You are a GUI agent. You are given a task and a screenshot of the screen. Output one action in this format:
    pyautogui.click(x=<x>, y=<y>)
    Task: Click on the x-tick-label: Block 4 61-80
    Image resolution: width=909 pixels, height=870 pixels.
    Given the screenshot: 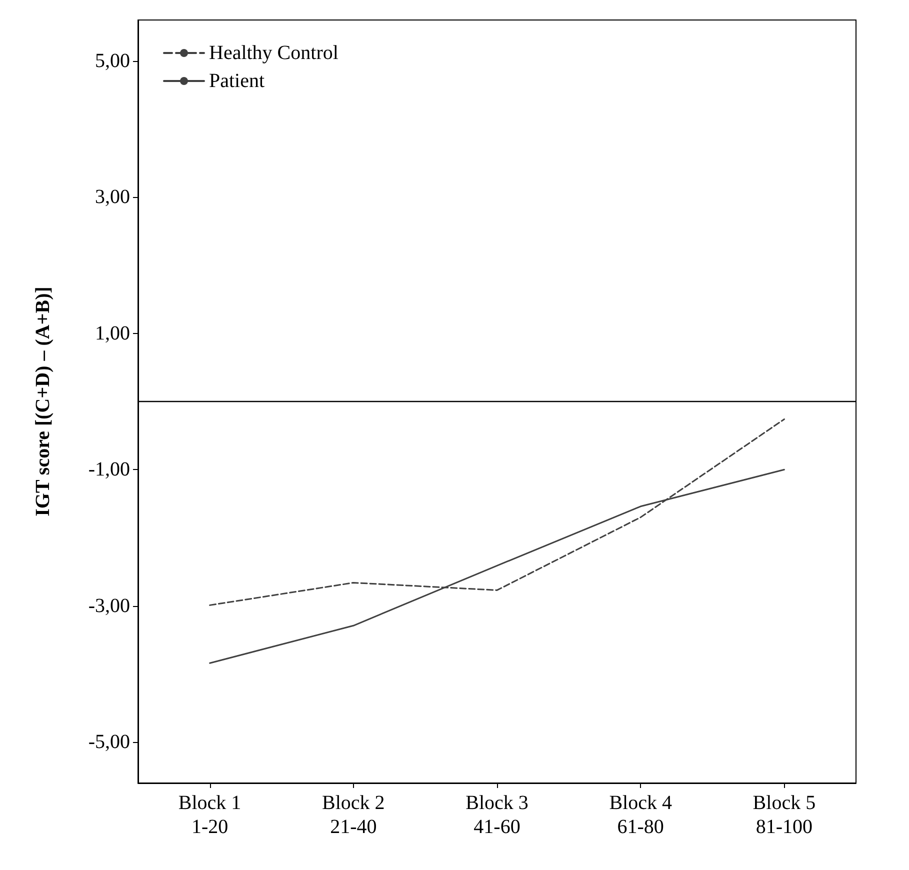 What is the action you would take?
    pyautogui.click(x=640, y=815)
    